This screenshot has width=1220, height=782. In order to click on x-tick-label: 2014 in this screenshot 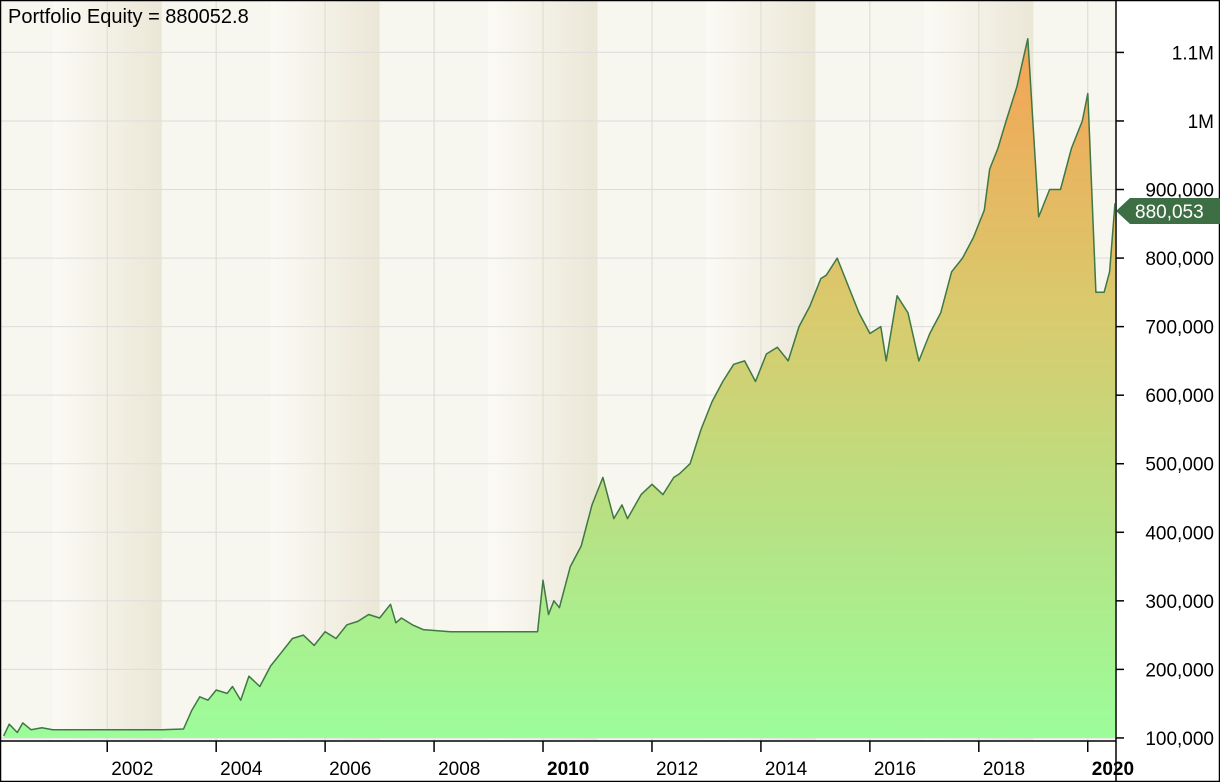, I will do `click(786, 769)`.